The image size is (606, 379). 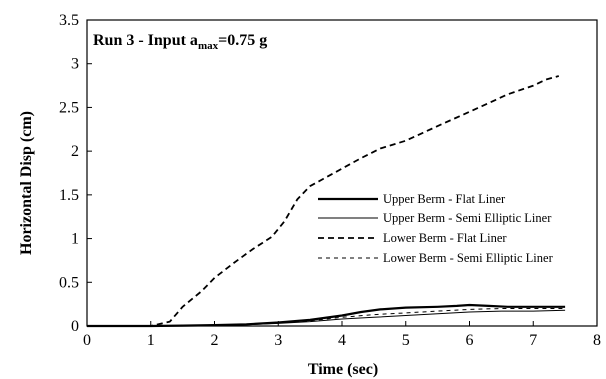 What do you see at coordinates (278, 340) in the screenshot?
I see `x-tick-label: 3` at bounding box center [278, 340].